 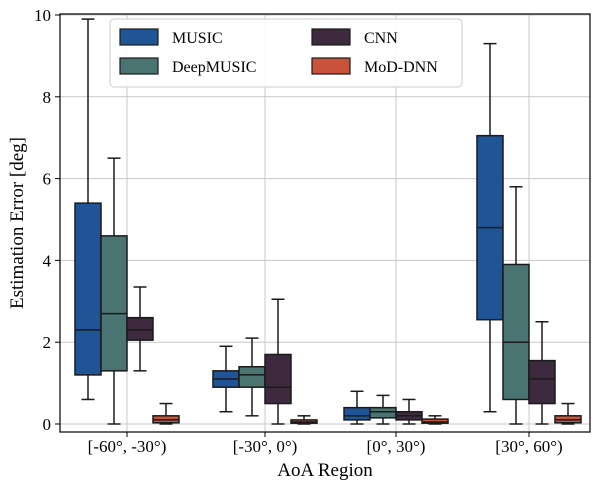 I want to click on y-axis-label: Estimation Error [deg], so click(x=17, y=223).